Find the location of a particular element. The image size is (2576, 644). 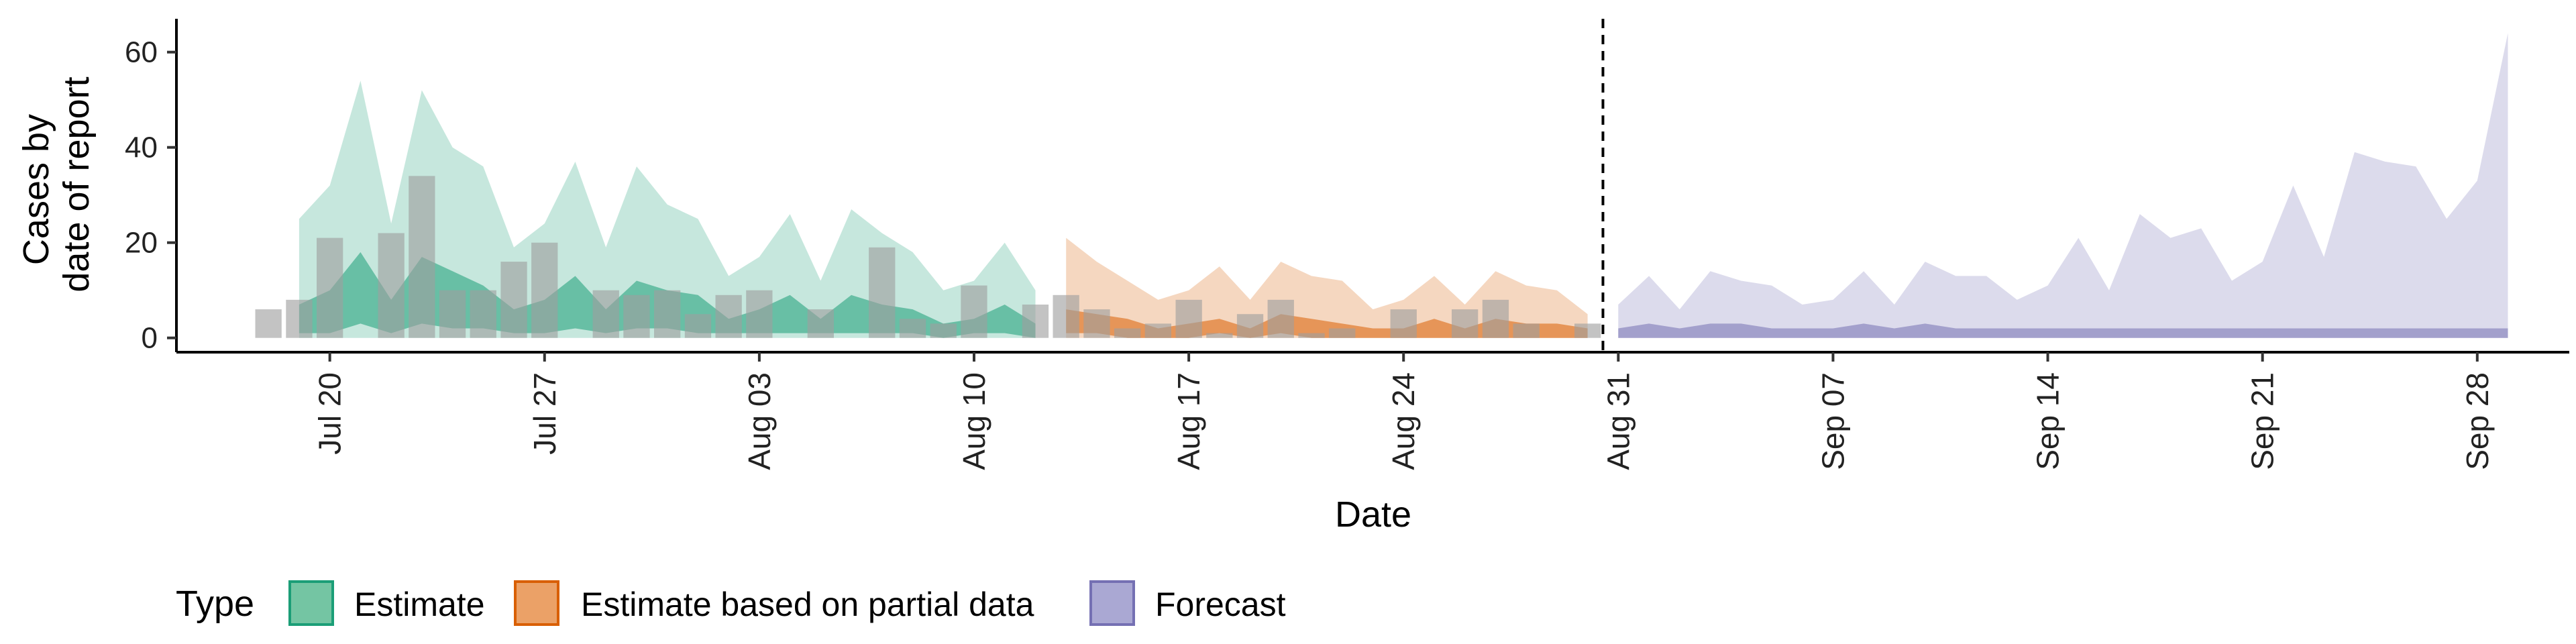

x-tick-label-2020-07-20: Jul 20 is located at coordinates (330, 413).